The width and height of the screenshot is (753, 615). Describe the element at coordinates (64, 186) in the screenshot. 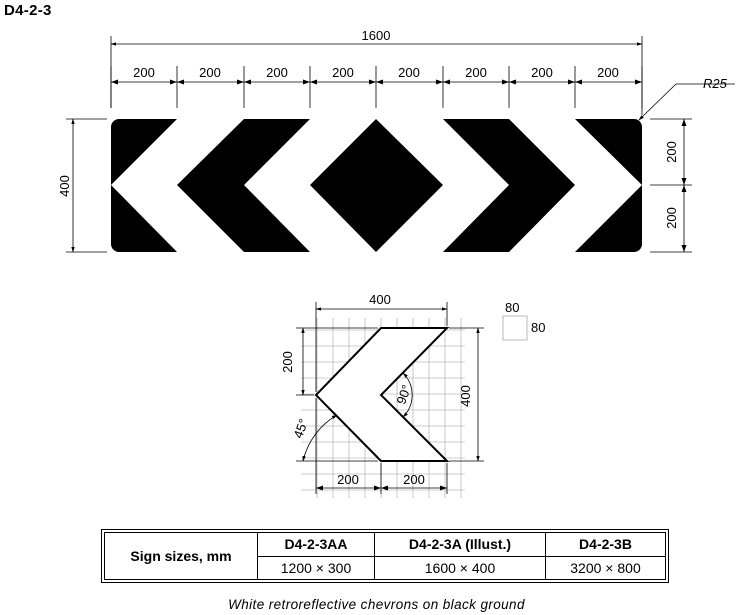

I see `sign-height-label: 400` at that location.